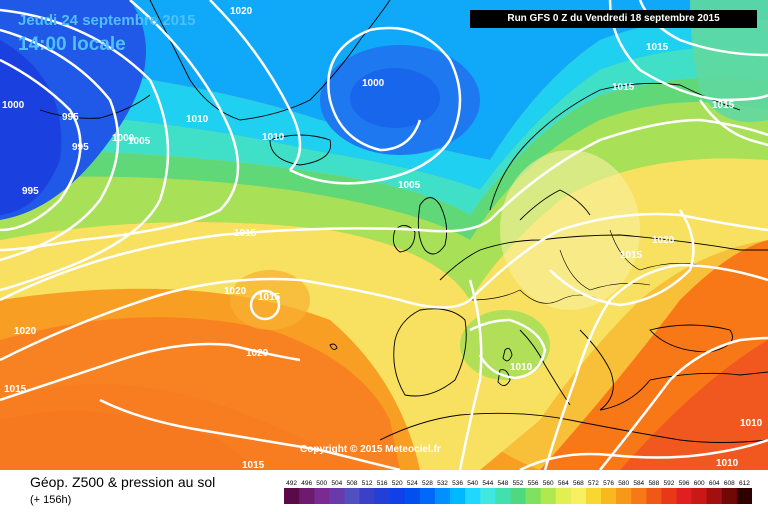  What do you see at coordinates (51, 500) in the screenshot?
I see `forecast-offset: (+ 156h)` at bounding box center [51, 500].